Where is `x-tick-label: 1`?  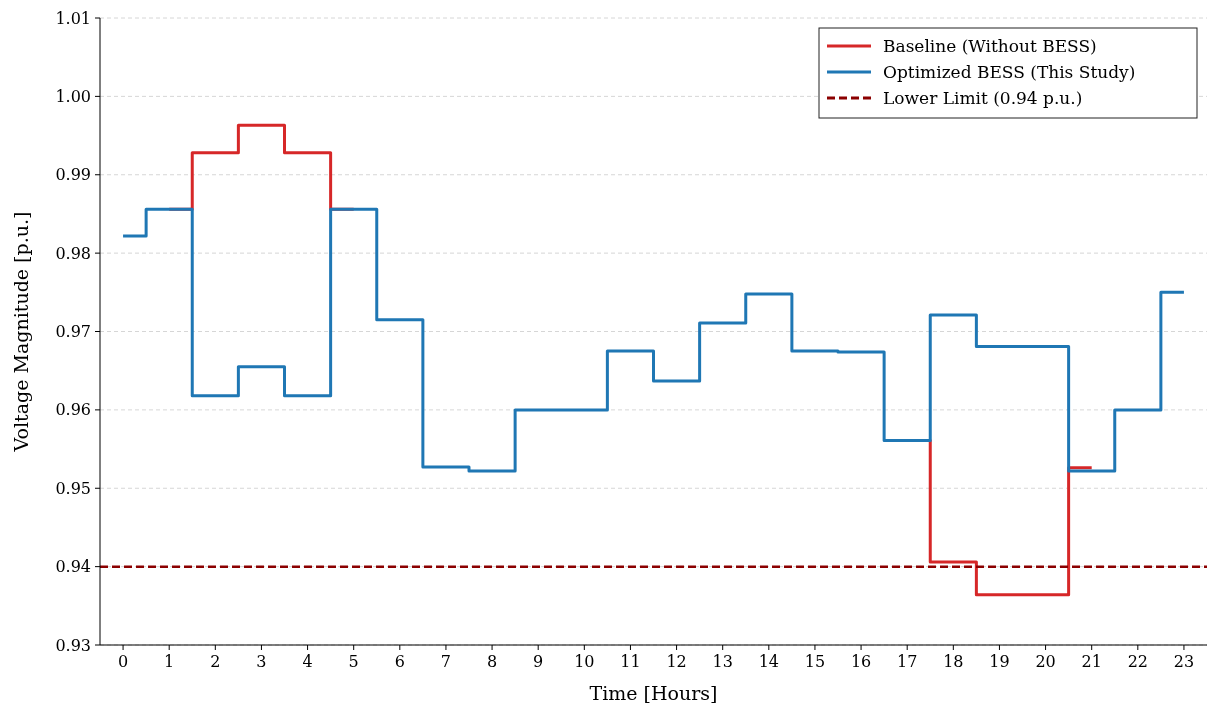 x-tick-label: 1 is located at coordinates (169, 661).